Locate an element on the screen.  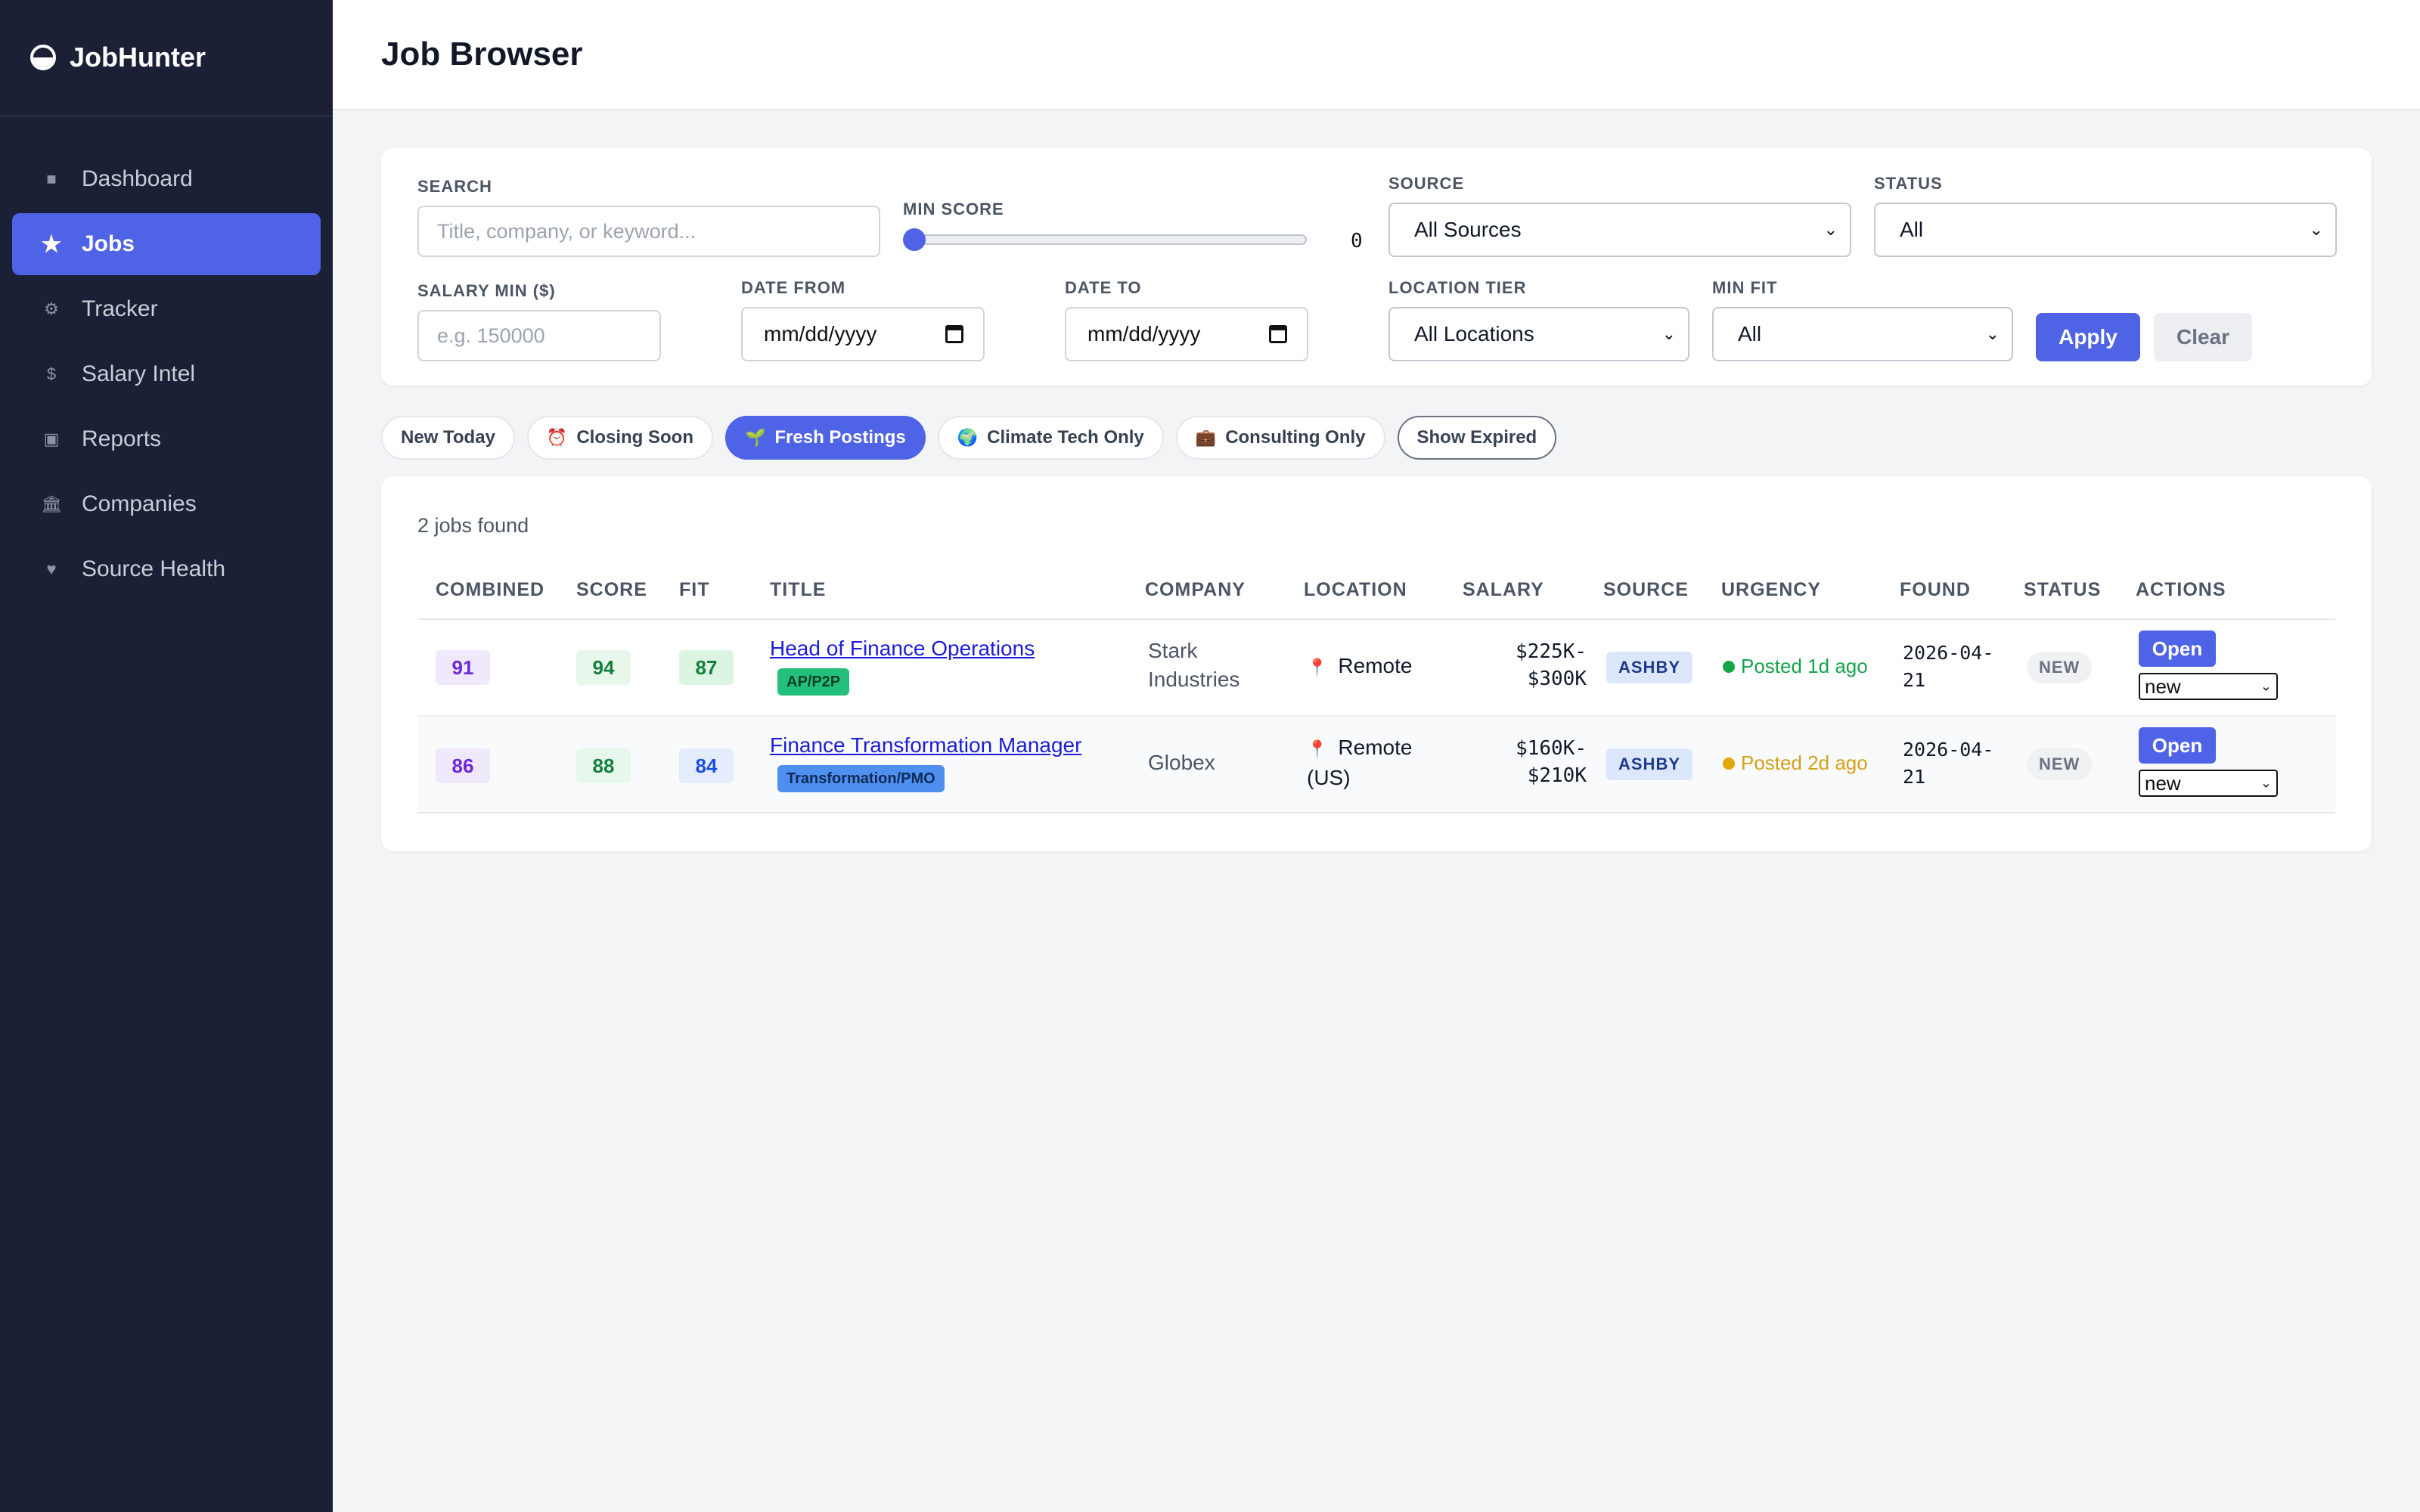
chip-show-expired: Show Expired is located at coordinates (1477, 438).